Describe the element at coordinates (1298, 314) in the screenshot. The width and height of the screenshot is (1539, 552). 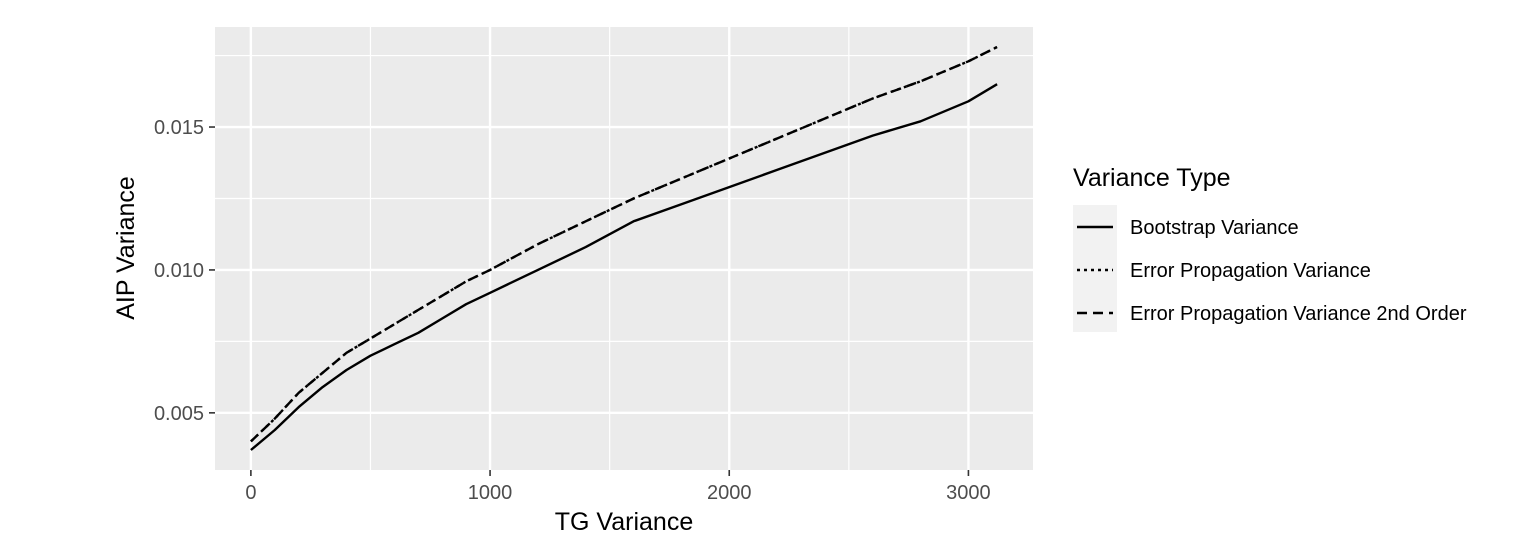
I see `legend-label-3: Error Propagation Variance 2nd Order` at that location.